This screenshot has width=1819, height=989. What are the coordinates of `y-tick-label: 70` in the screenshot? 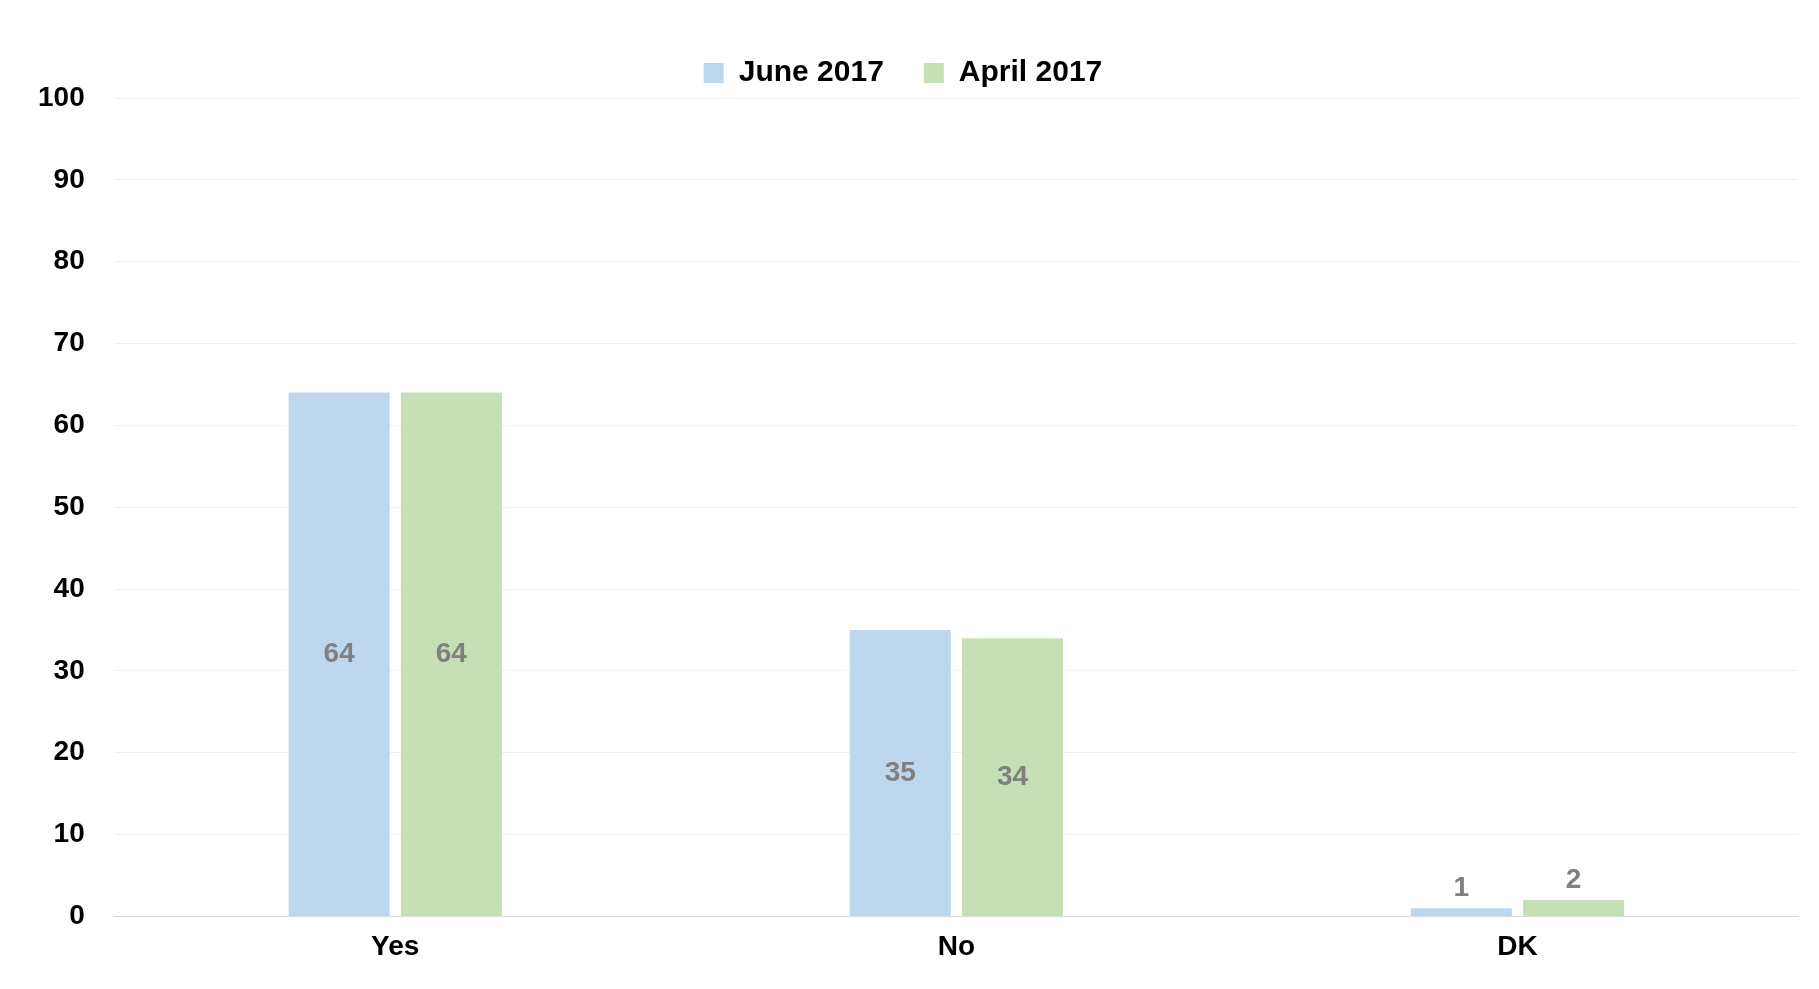 It's located at (69, 342).